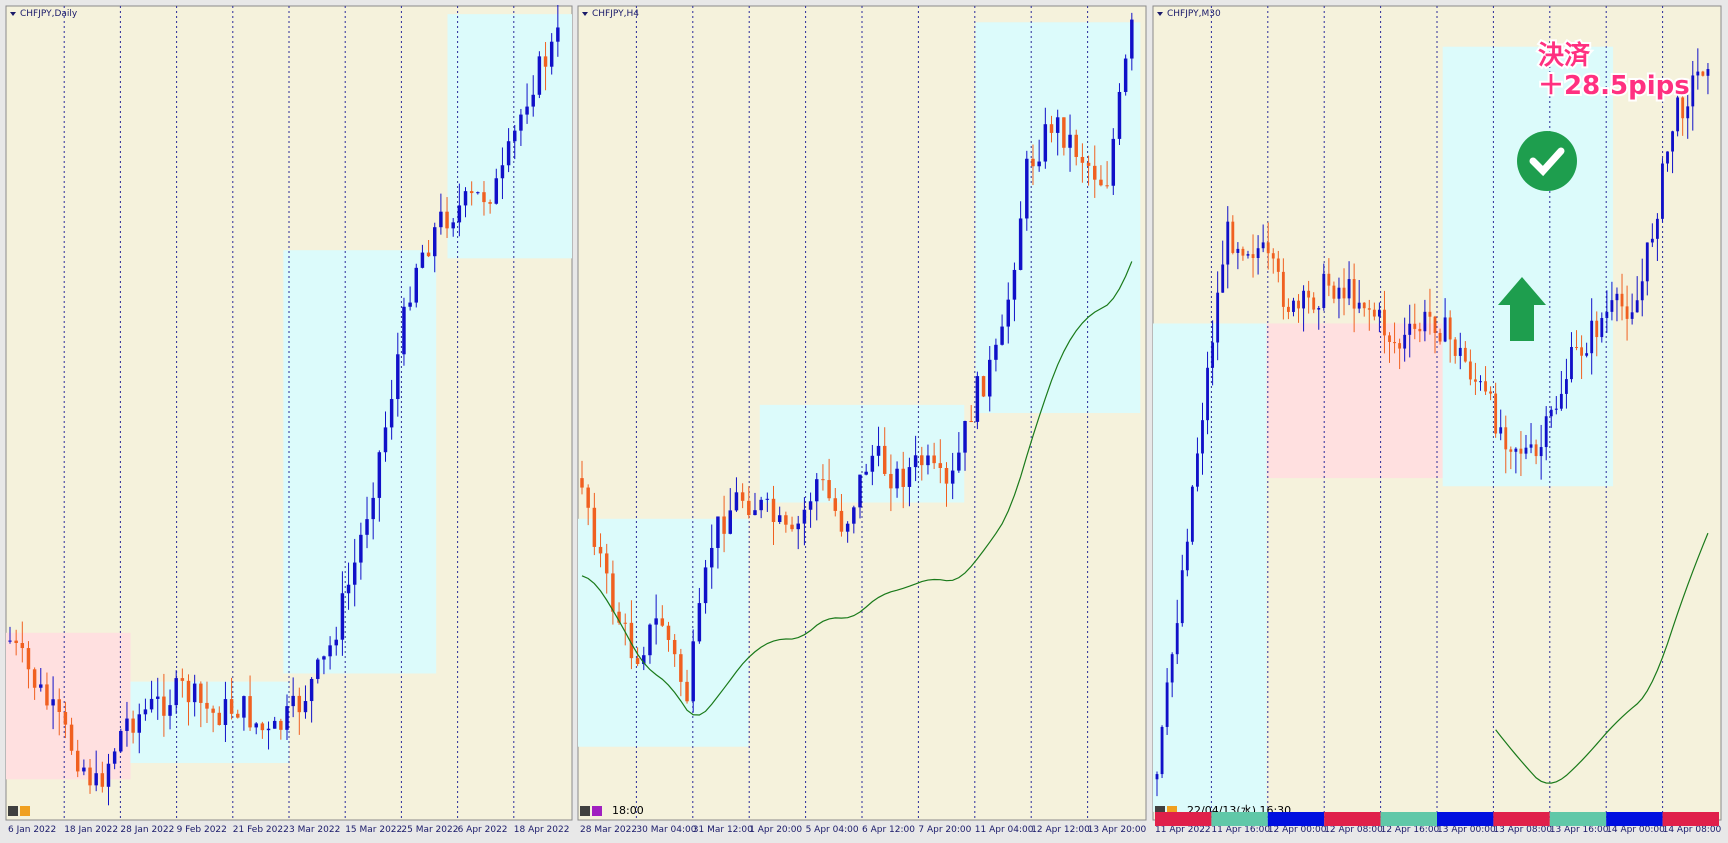  Describe the element at coordinates (1194, 14) in the screenshot. I see `panel-title: CHFJPY,M30` at that location.